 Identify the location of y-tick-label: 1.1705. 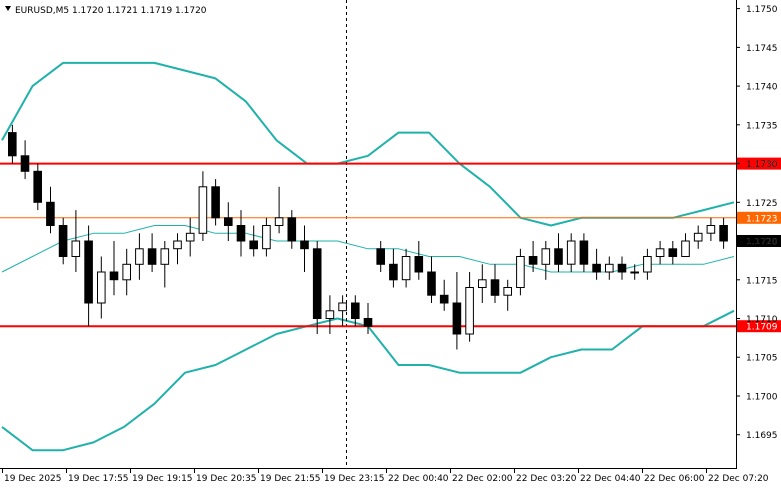
(762, 359).